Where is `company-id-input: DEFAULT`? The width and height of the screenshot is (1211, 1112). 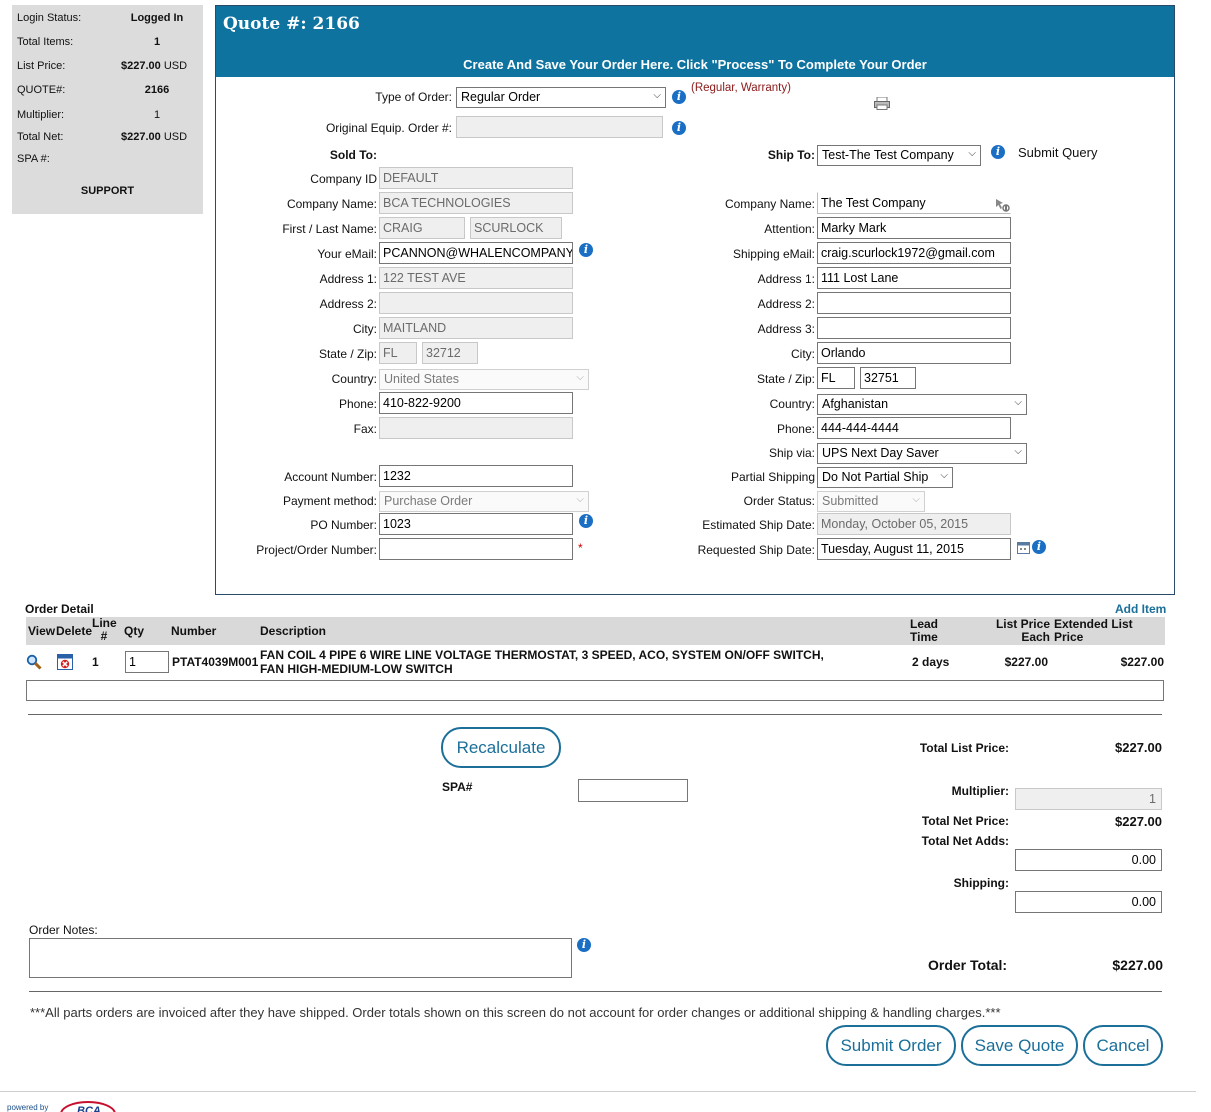
company-id-input: DEFAULT is located at coordinates (476, 178).